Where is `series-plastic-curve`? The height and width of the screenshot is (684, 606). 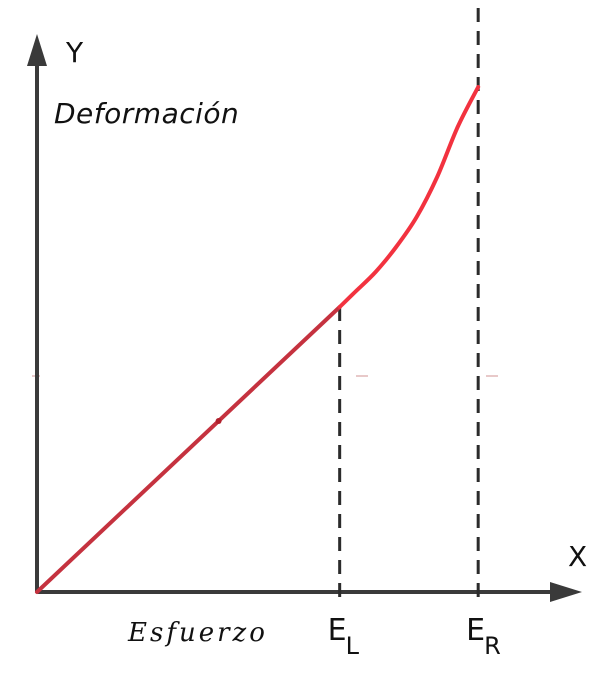
series-plastic-curve is located at coordinates (409, 197).